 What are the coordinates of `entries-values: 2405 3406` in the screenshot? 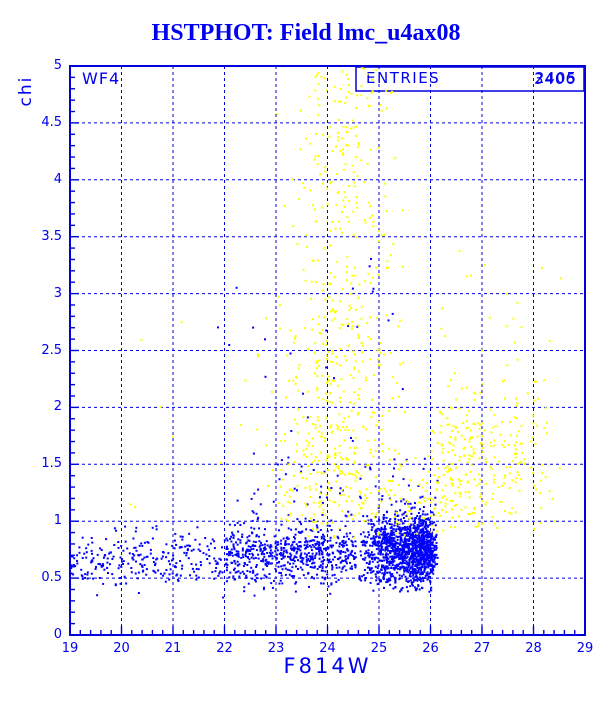 It's located at (547, 78).